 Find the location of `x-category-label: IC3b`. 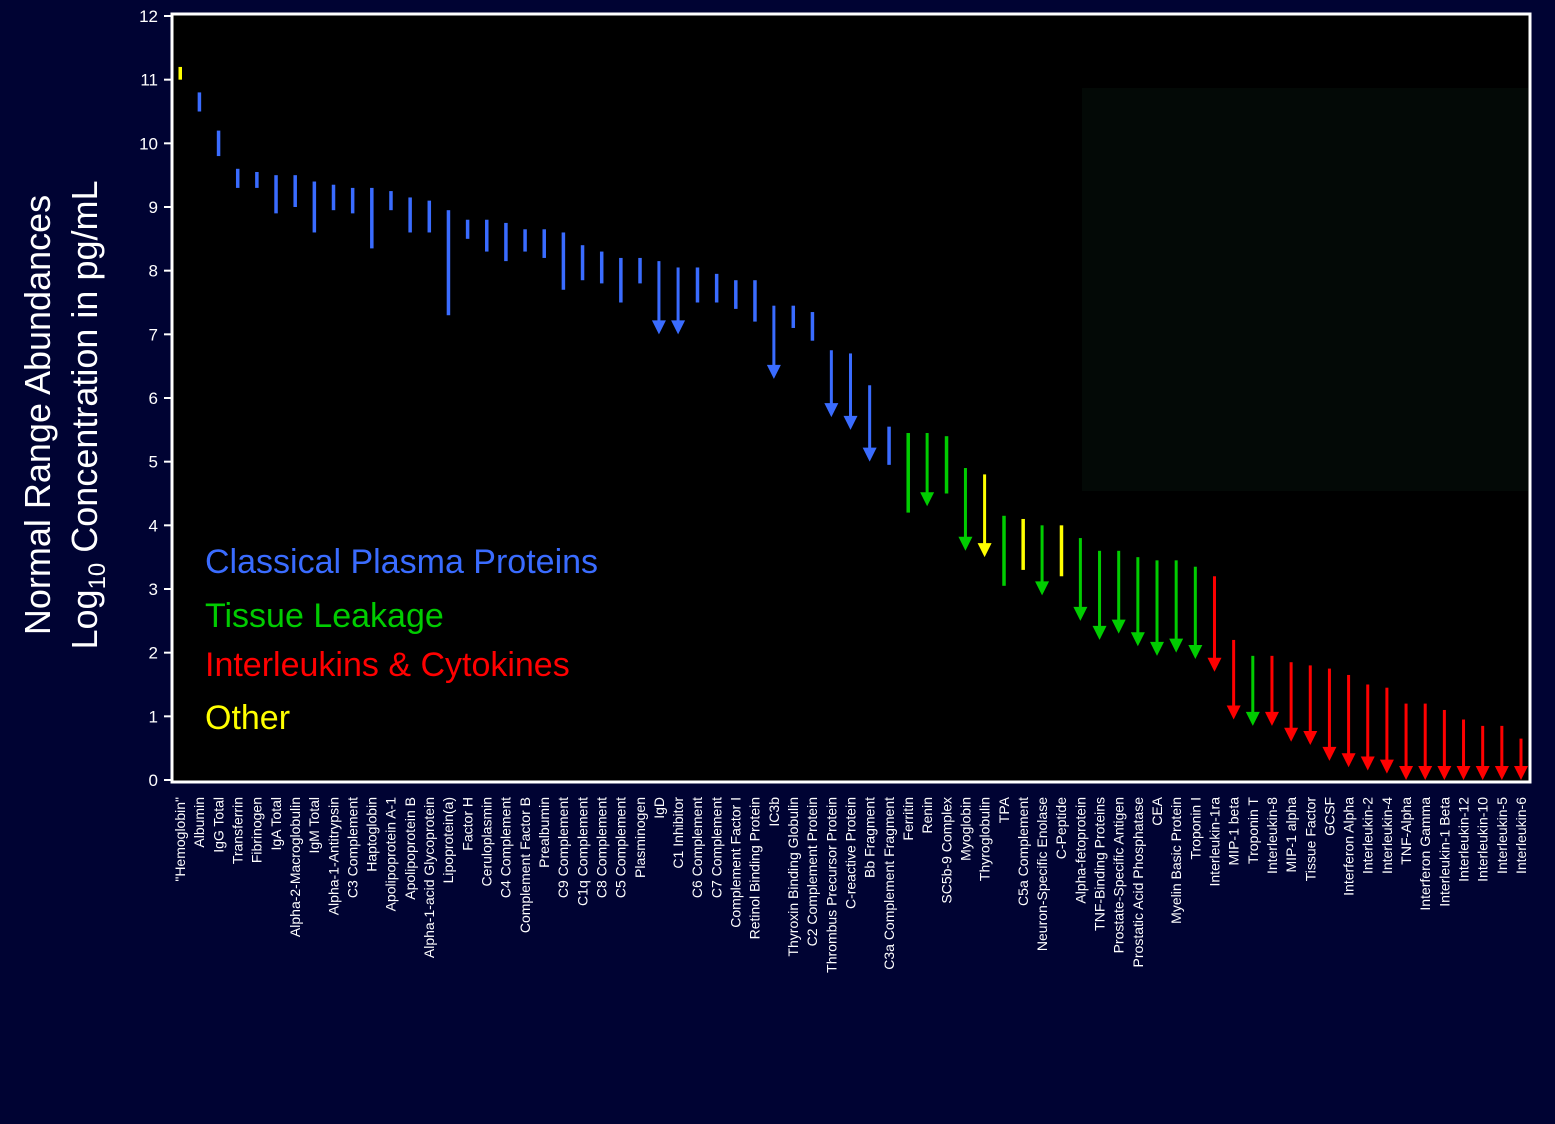

x-category-label: IC3b is located at coordinates (774, 812).